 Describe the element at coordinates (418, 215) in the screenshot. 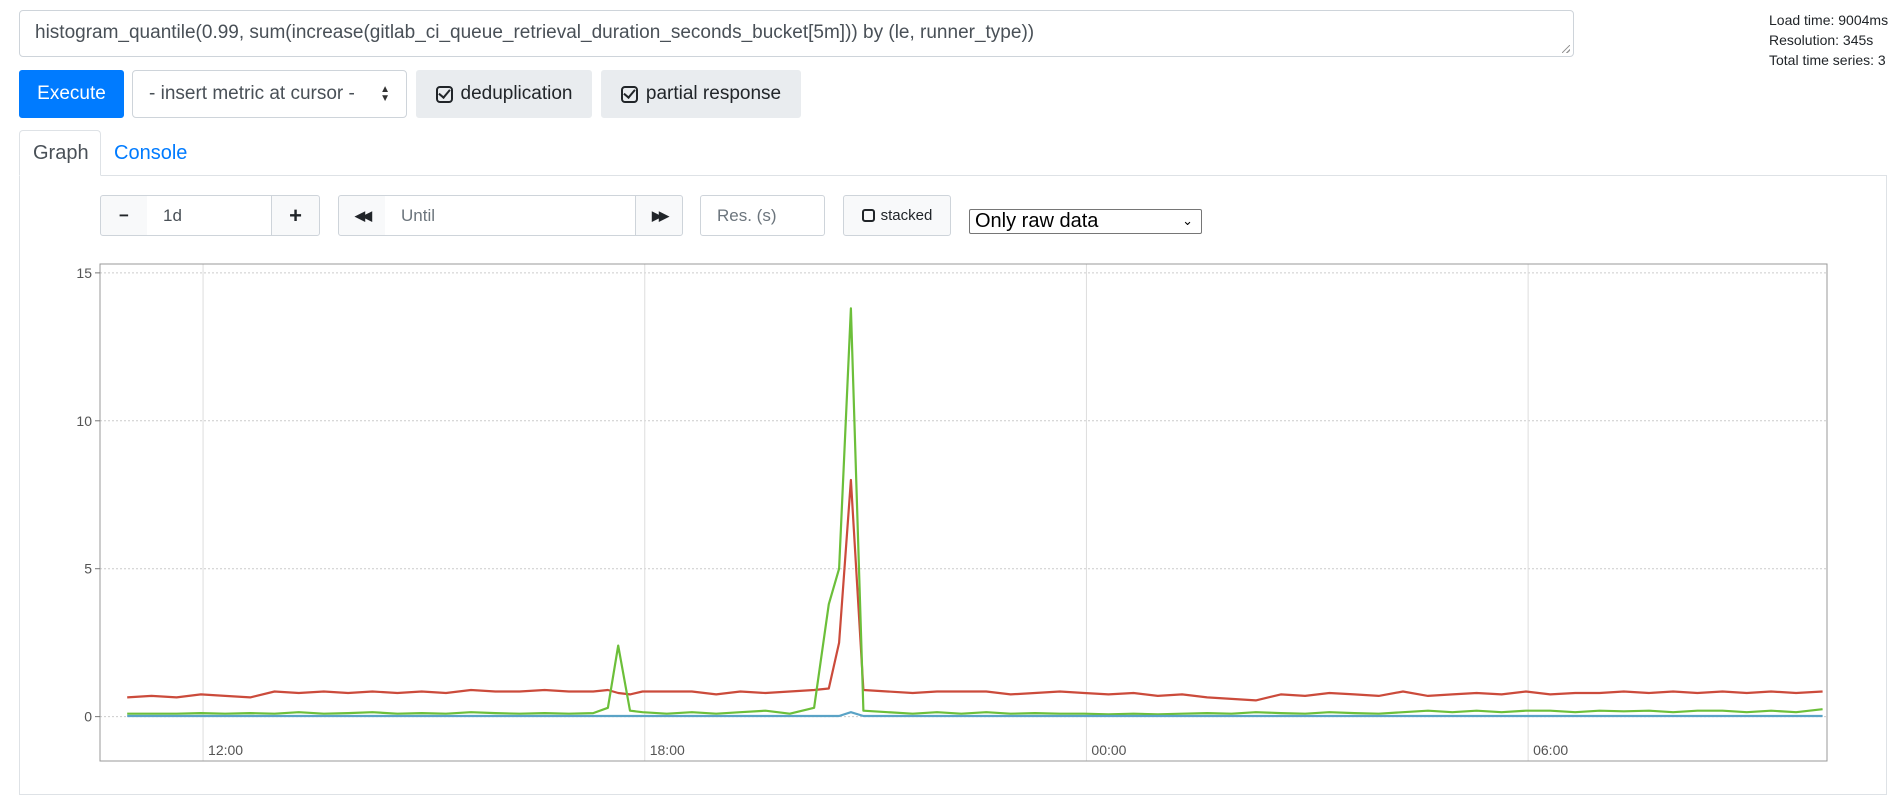

I see `until-placeholder: Until` at that location.